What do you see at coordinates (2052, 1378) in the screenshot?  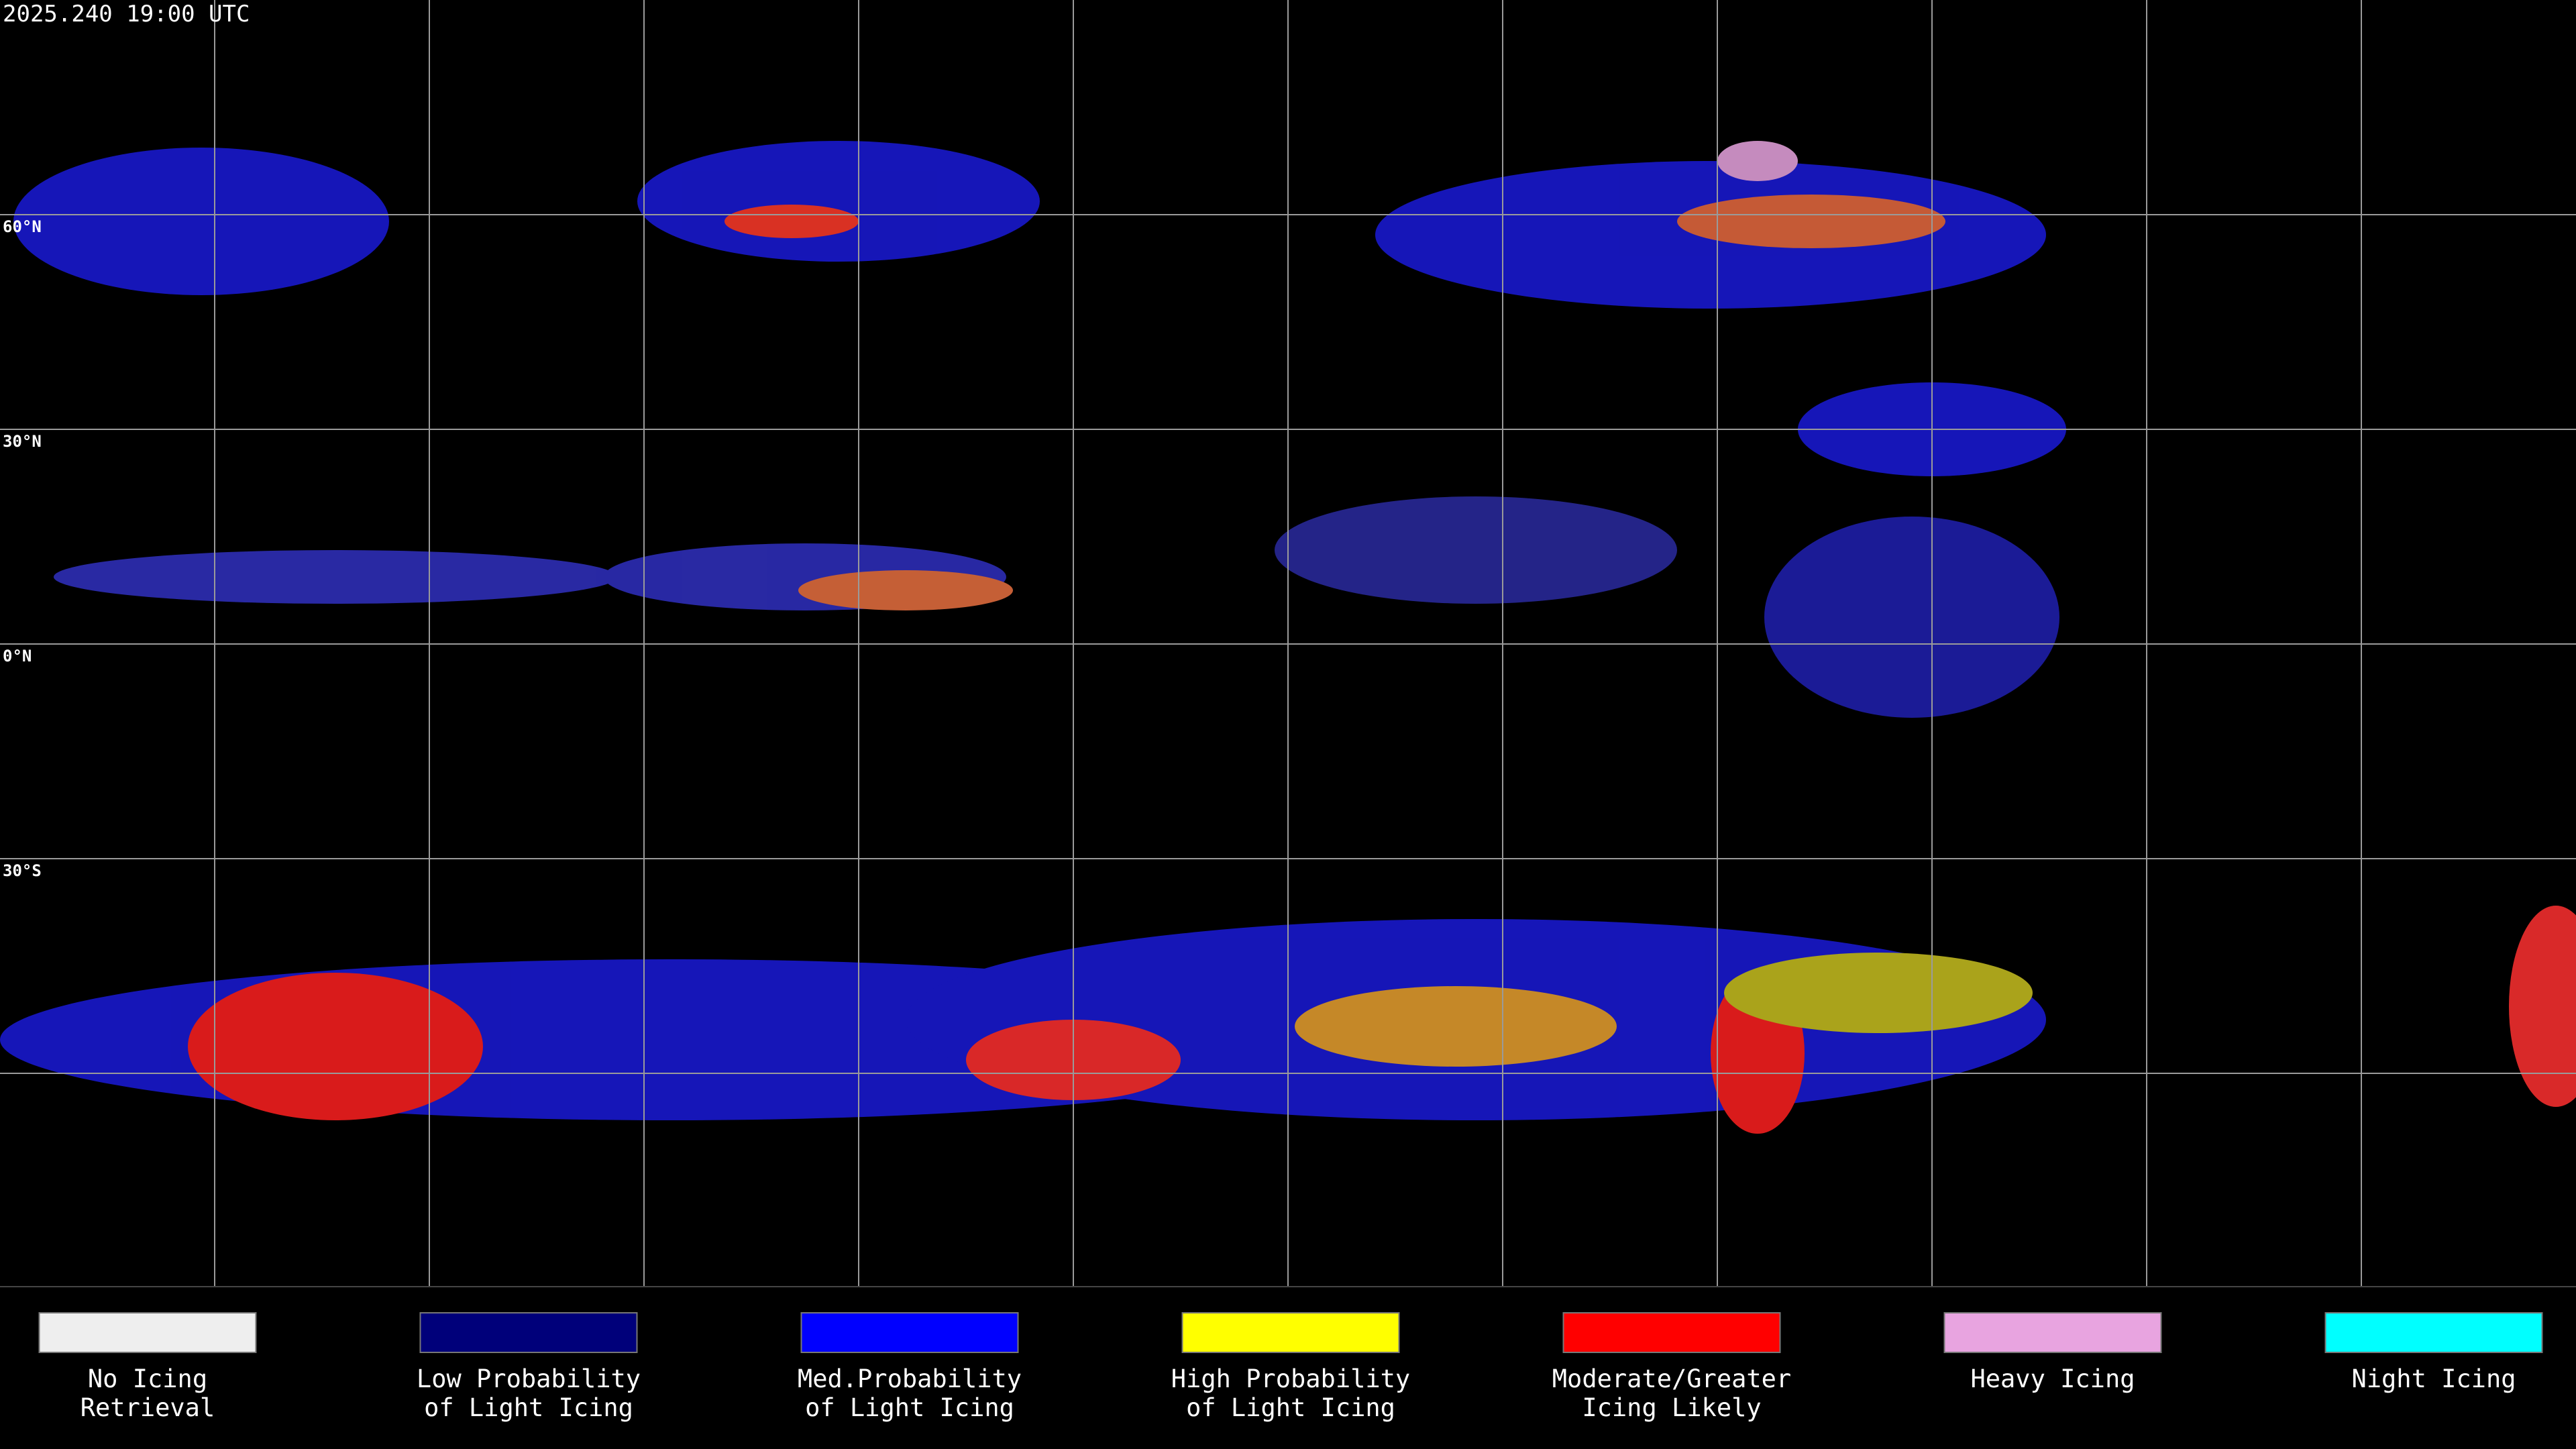 I see `legend-label: Heavy Icing` at bounding box center [2052, 1378].